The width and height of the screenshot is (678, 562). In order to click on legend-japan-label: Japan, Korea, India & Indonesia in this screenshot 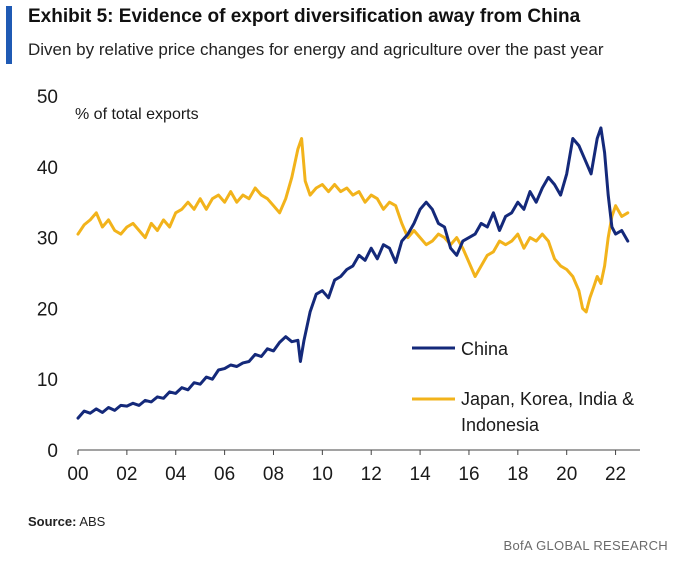, I will do `click(550, 412)`.